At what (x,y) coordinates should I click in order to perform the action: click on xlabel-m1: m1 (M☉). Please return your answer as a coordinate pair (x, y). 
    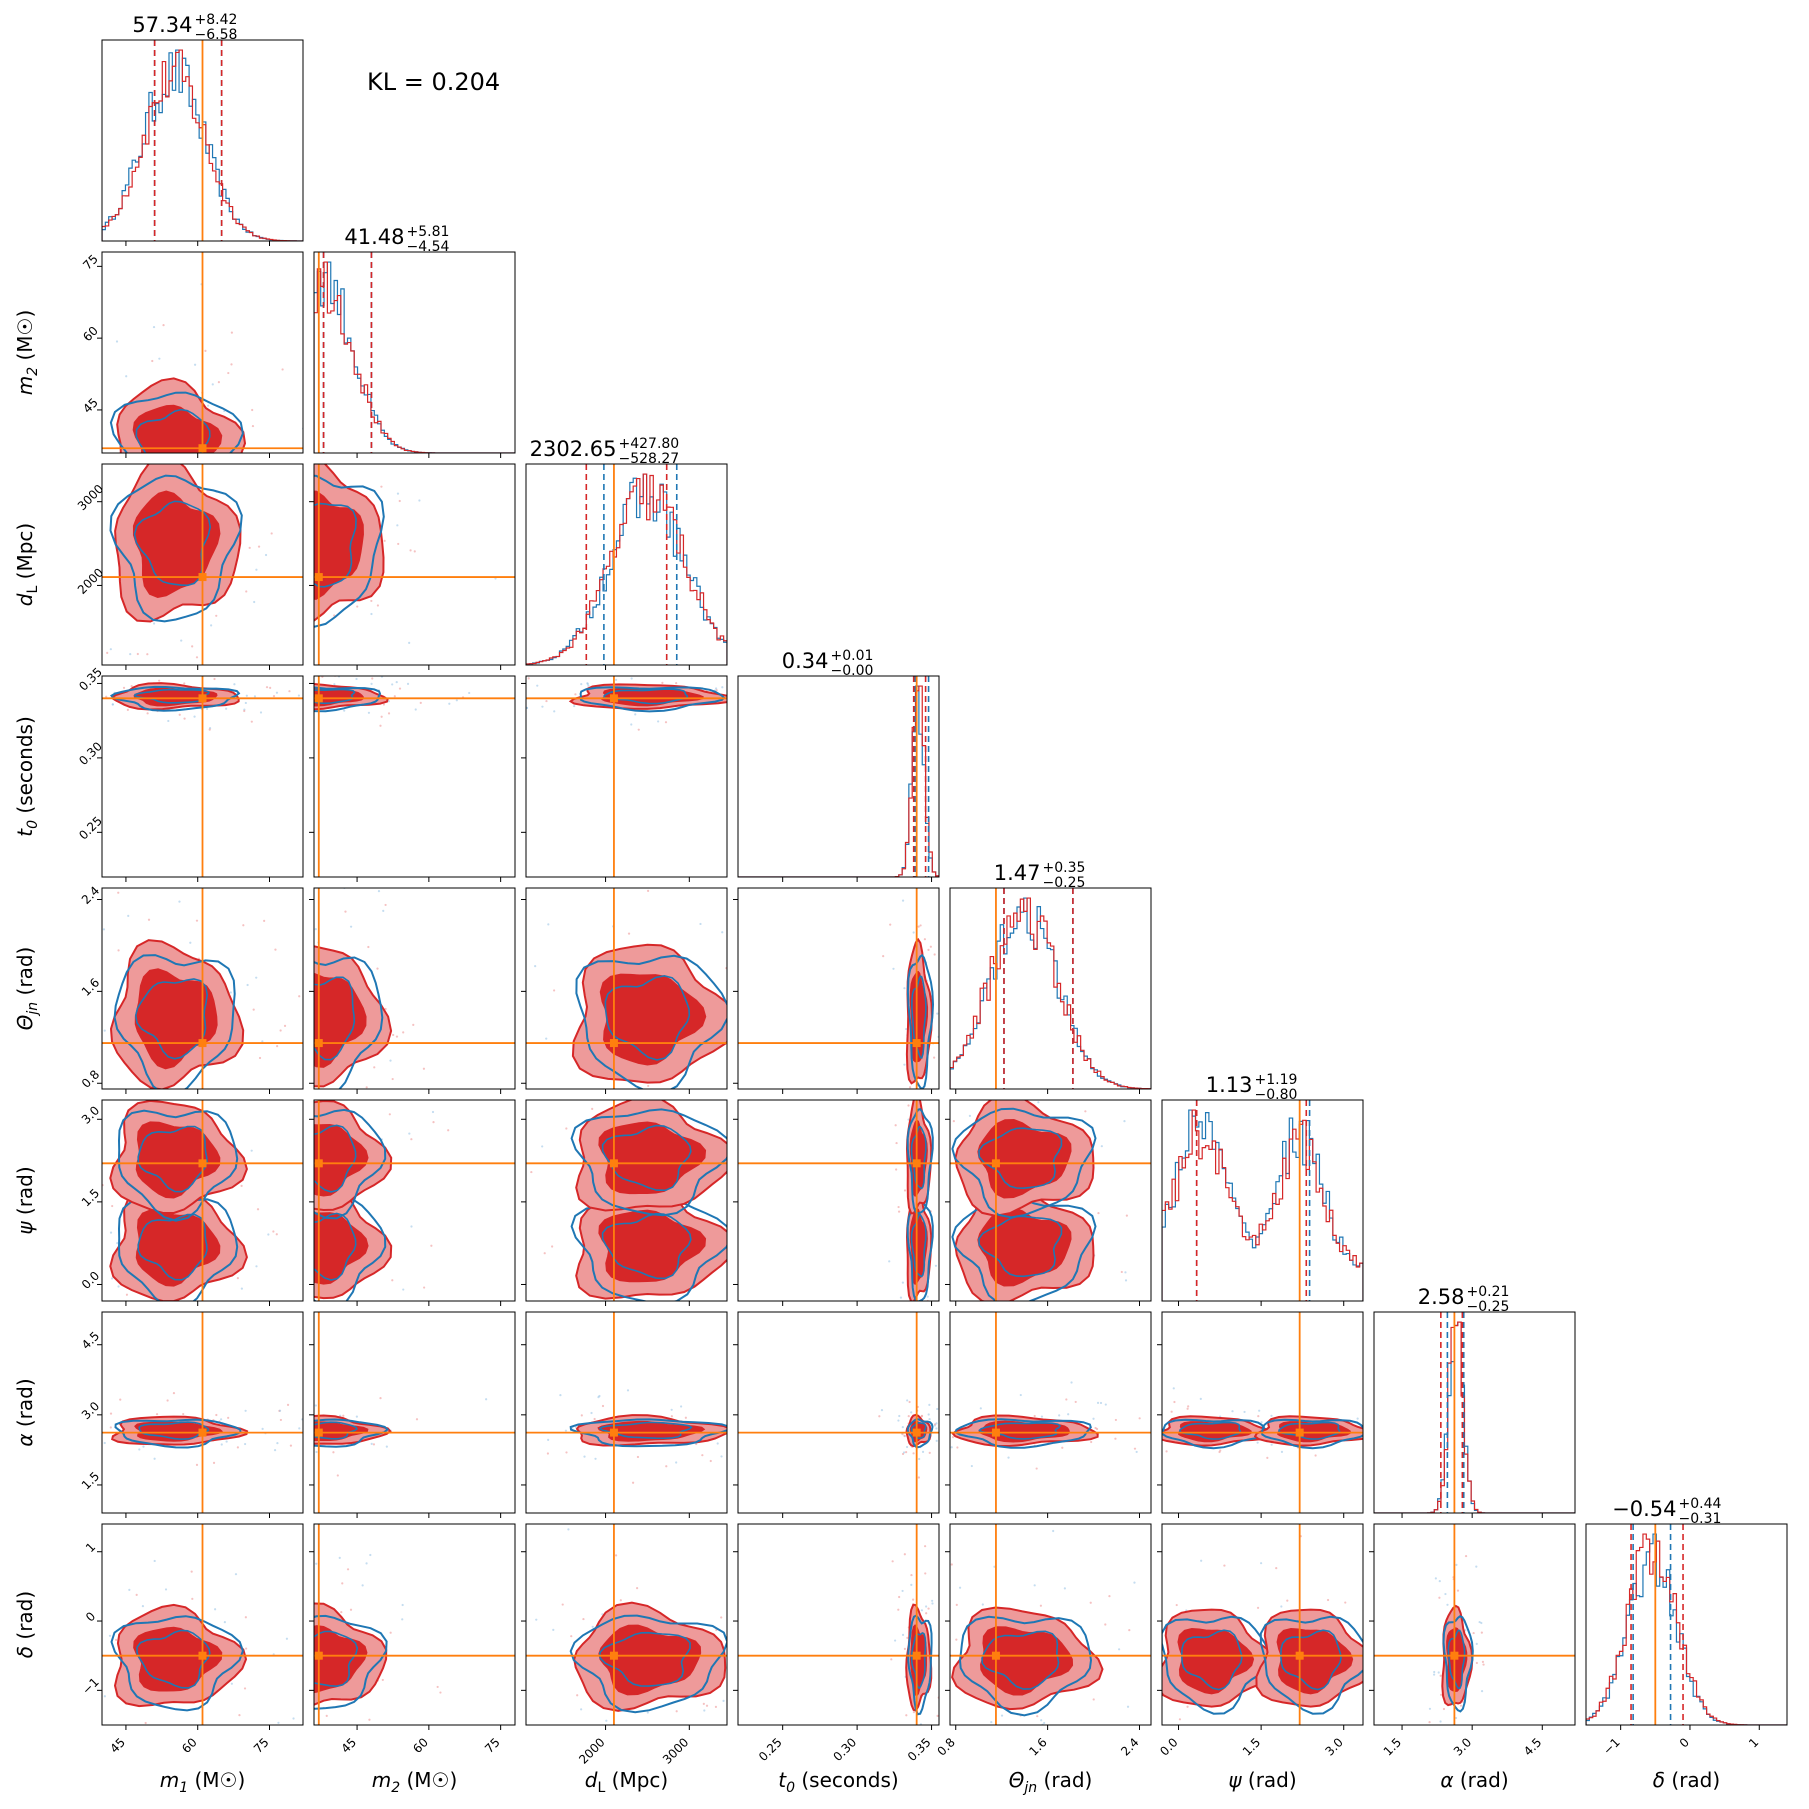
    Looking at the image, I should click on (203, 1782).